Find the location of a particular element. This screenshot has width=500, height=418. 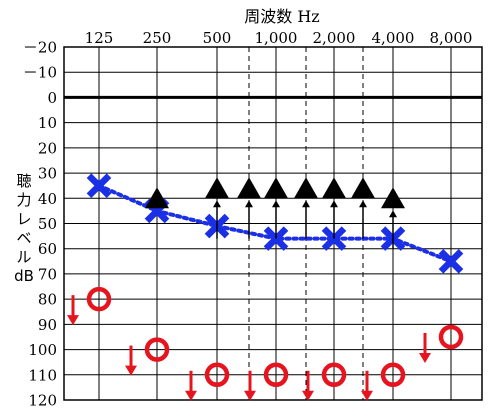

y-axis-title-char: dB is located at coordinates (24, 276).